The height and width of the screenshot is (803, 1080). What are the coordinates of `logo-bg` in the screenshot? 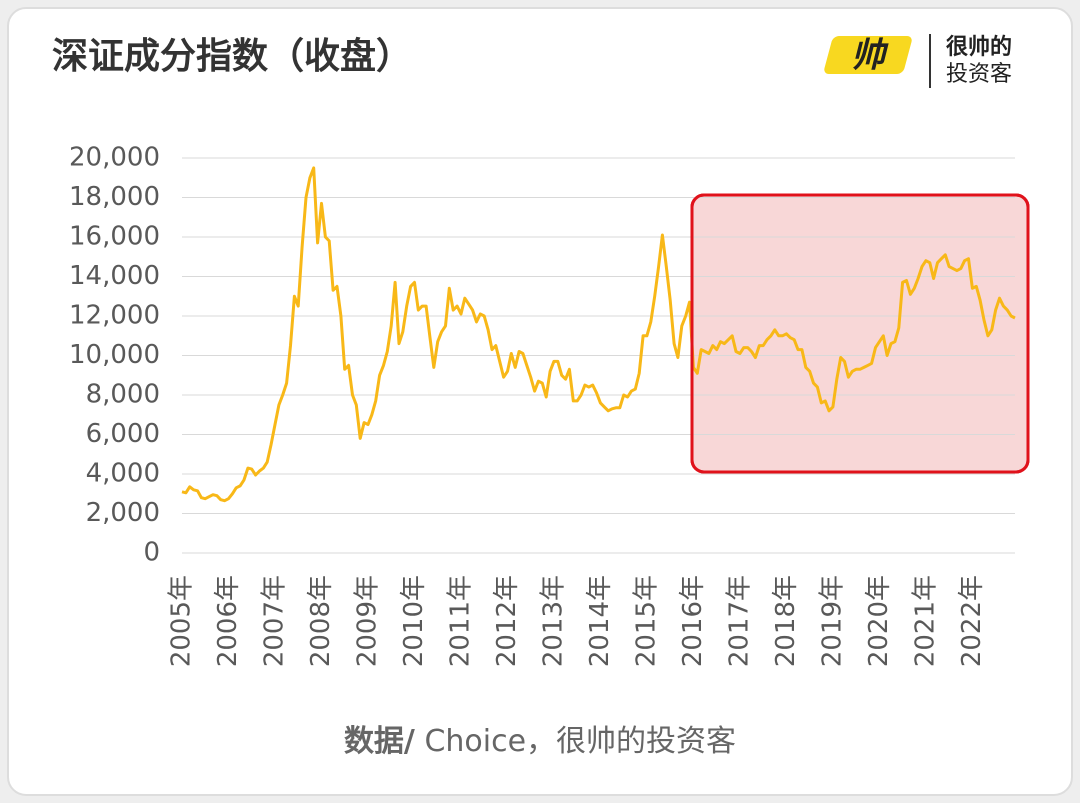 It's located at (868, 55).